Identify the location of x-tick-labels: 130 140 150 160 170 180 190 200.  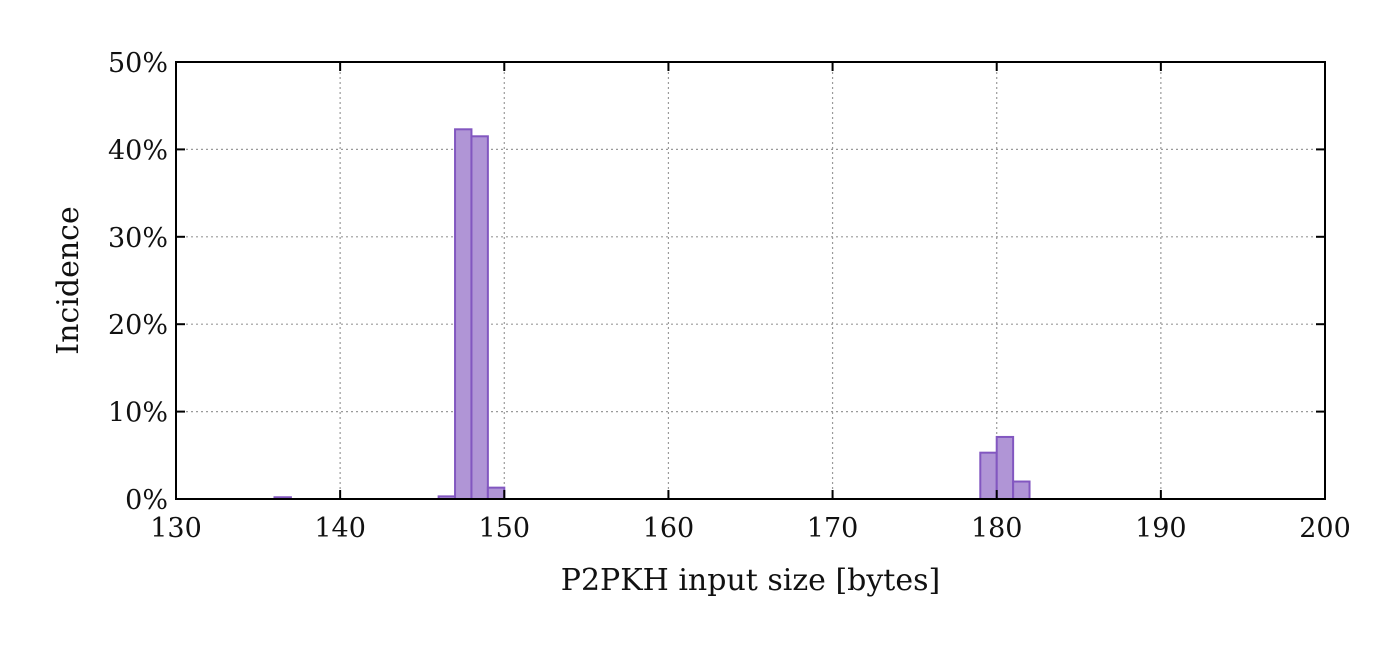
(750, 528).